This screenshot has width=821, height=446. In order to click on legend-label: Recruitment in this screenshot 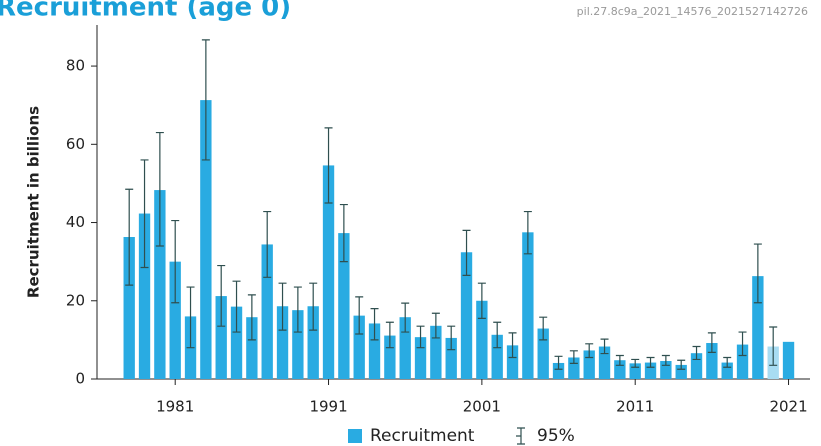, I will do `click(422, 436)`.